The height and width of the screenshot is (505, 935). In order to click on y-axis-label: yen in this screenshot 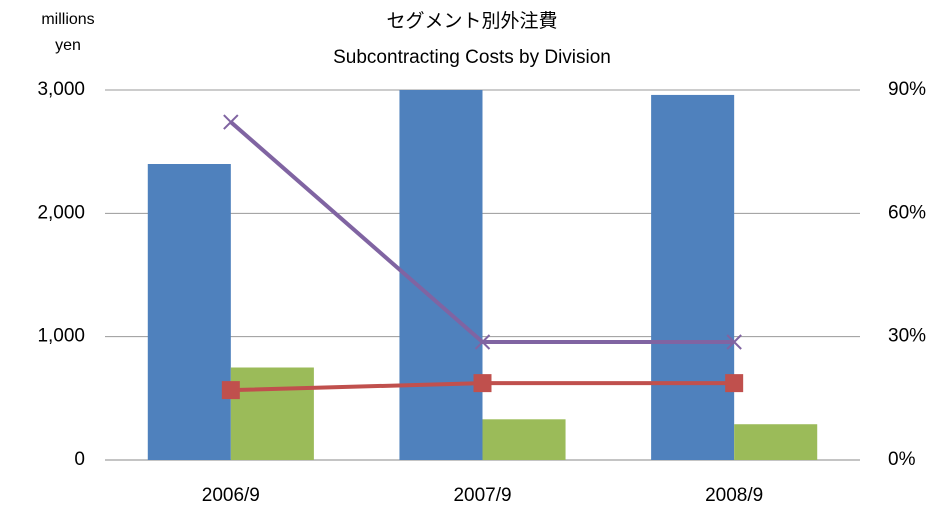, I will do `click(68, 45)`.